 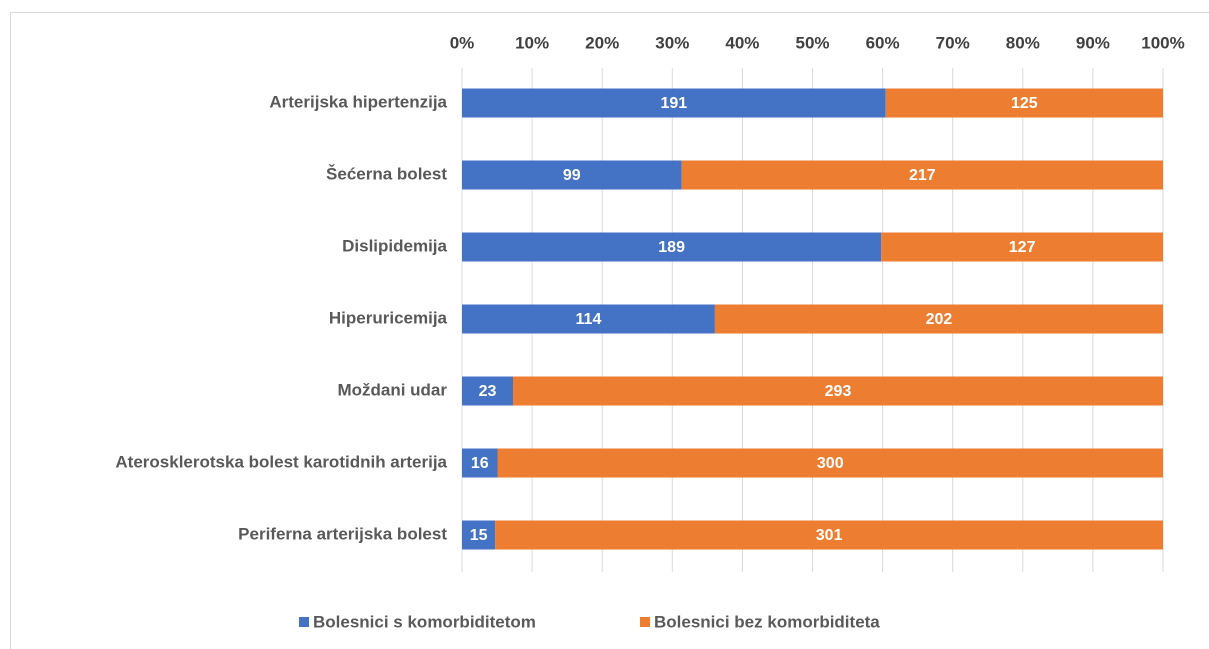 What do you see at coordinates (1162, 42) in the screenshot?
I see `x-tick-label: 100%` at bounding box center [1162, 42].